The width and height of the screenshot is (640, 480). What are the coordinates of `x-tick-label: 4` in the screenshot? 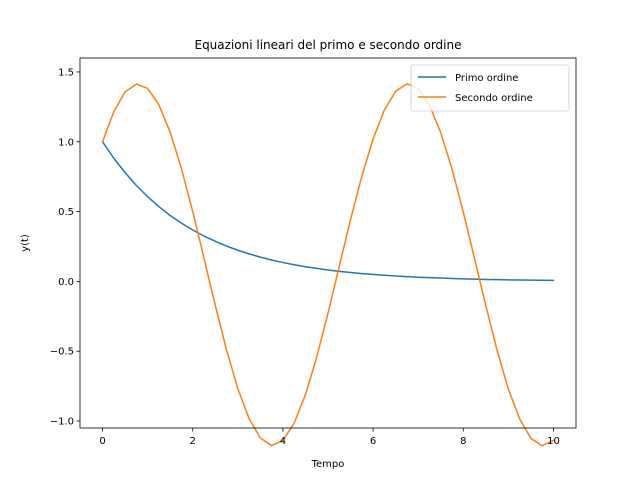 It's located at (283, 441).